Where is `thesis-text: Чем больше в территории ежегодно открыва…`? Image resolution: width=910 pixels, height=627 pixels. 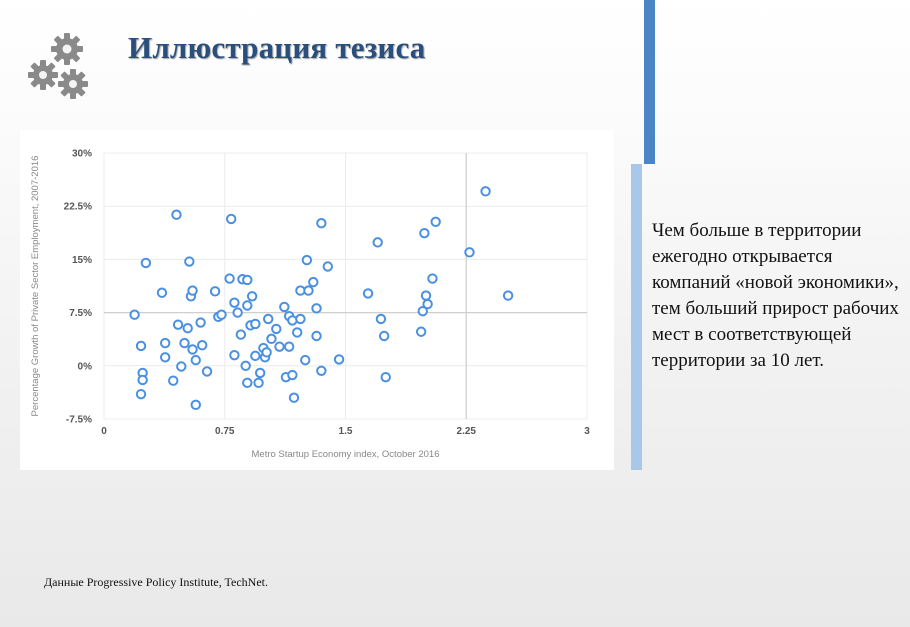 thesis-text: Чем больше в территории ежегодно открыва… is located at coordinates (775, 295).